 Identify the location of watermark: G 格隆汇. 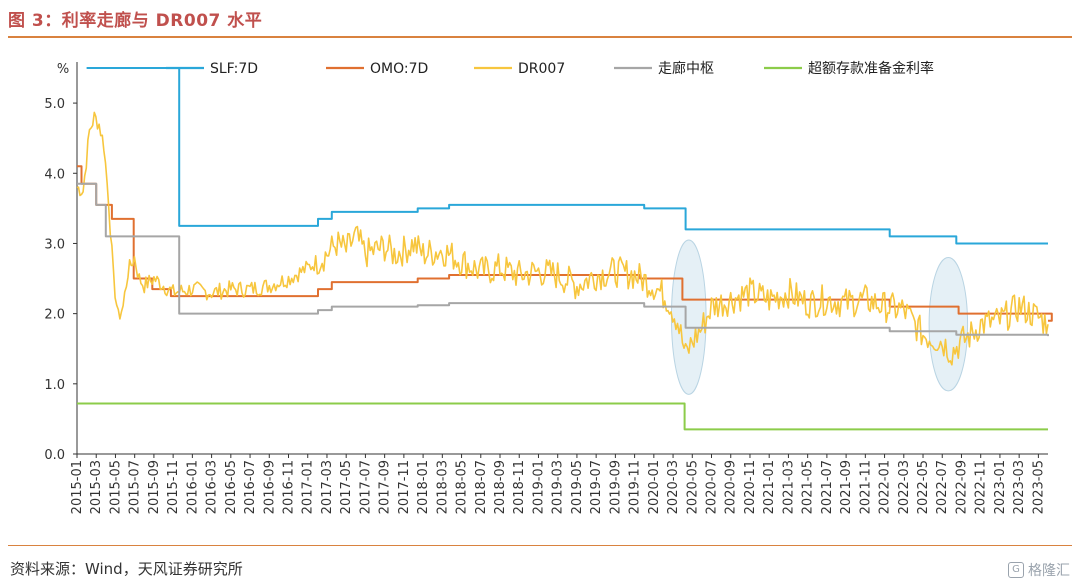
(1039, 570).